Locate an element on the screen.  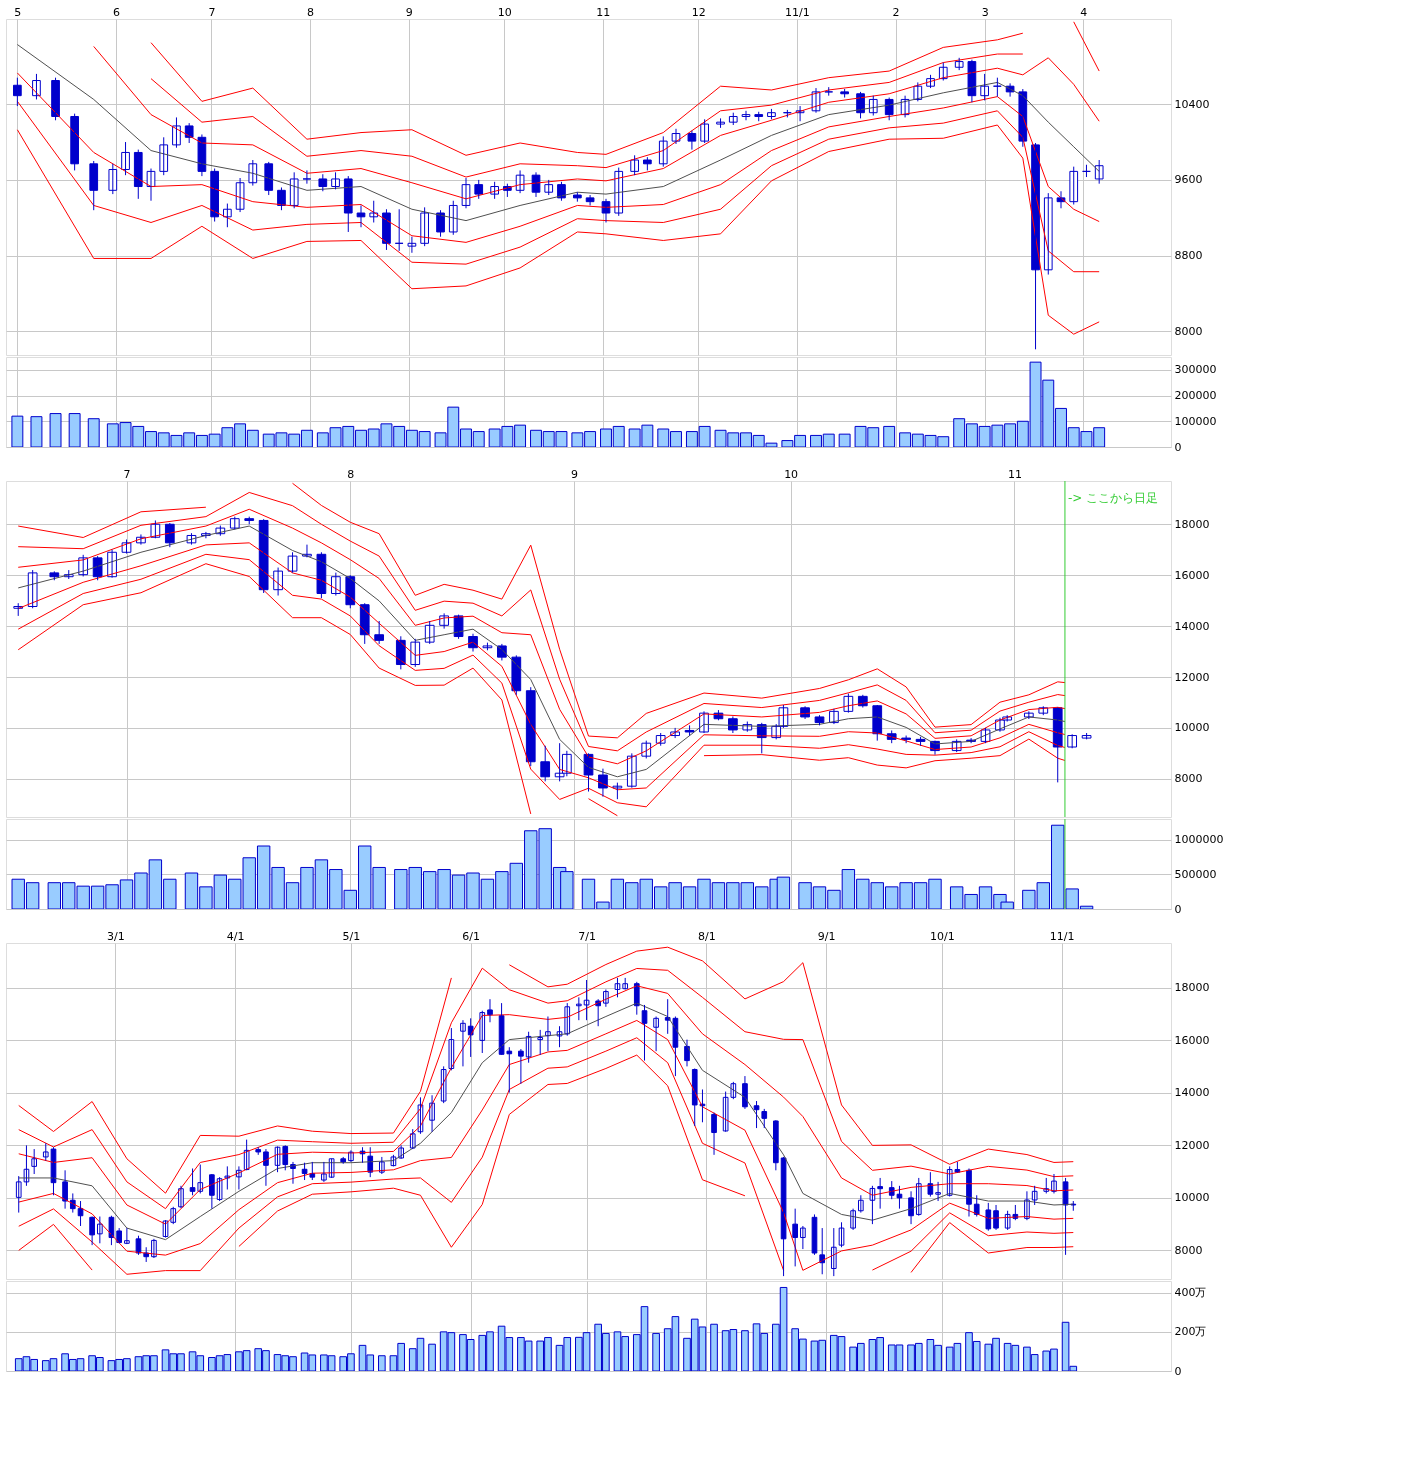
x-tick-label: 8 is located at coordinates (311, 12).